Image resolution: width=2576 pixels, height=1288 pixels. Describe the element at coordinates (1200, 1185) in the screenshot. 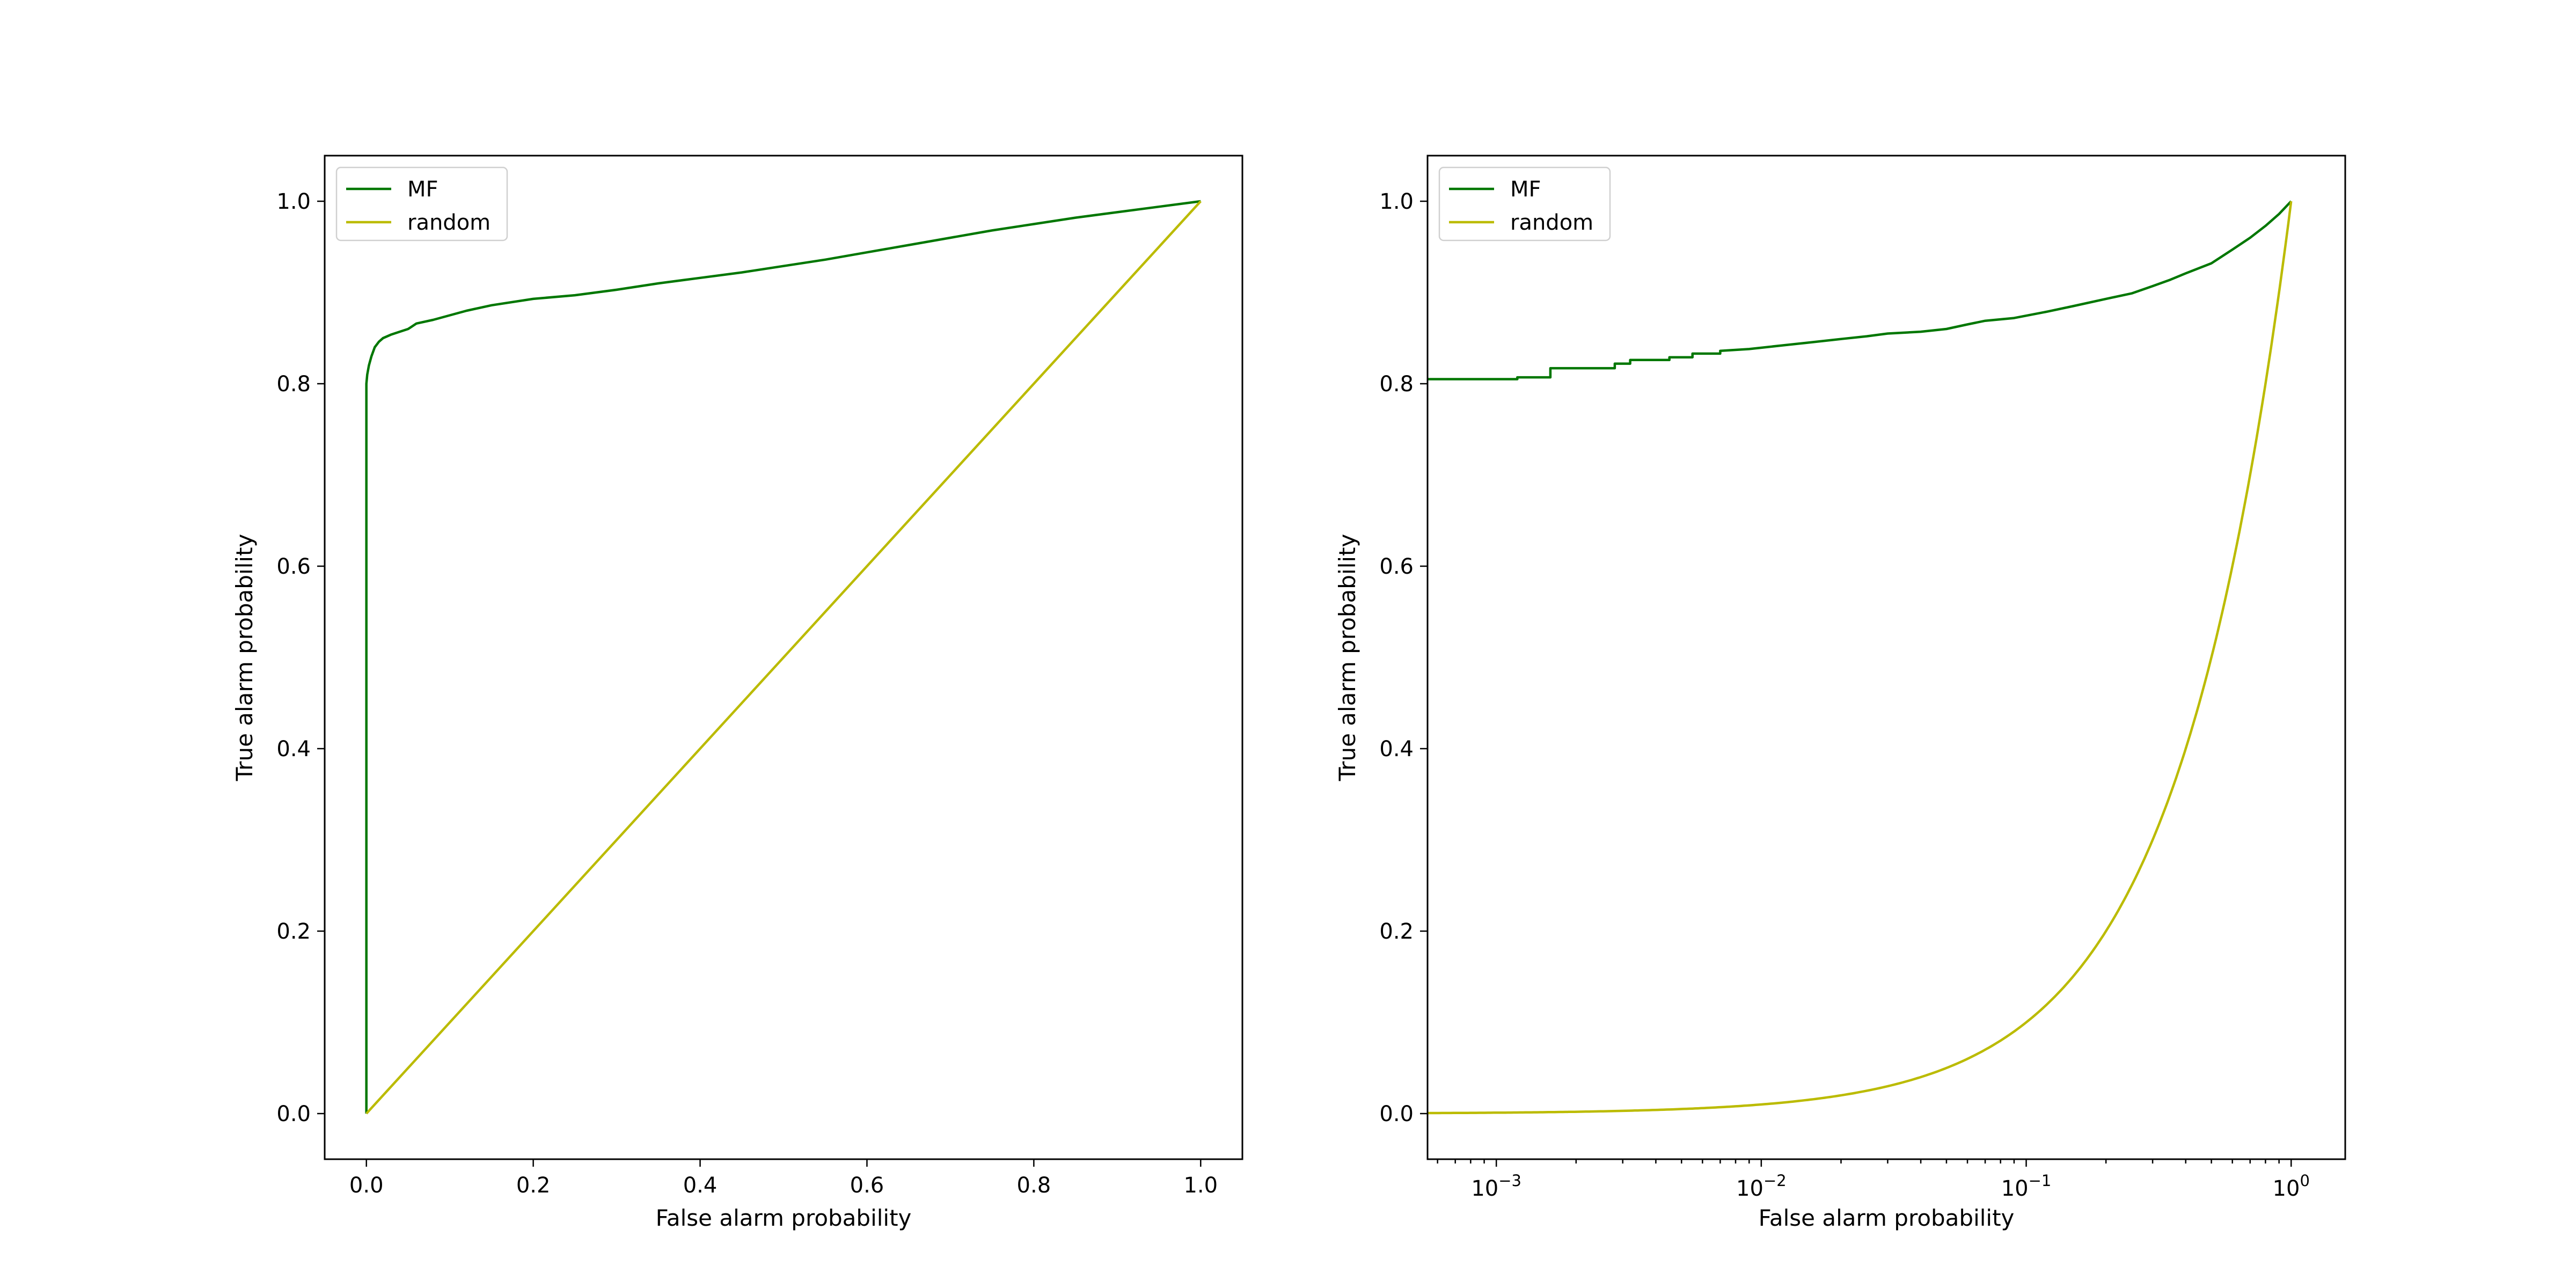

I see `x-tick-label: 1.0` at that location.